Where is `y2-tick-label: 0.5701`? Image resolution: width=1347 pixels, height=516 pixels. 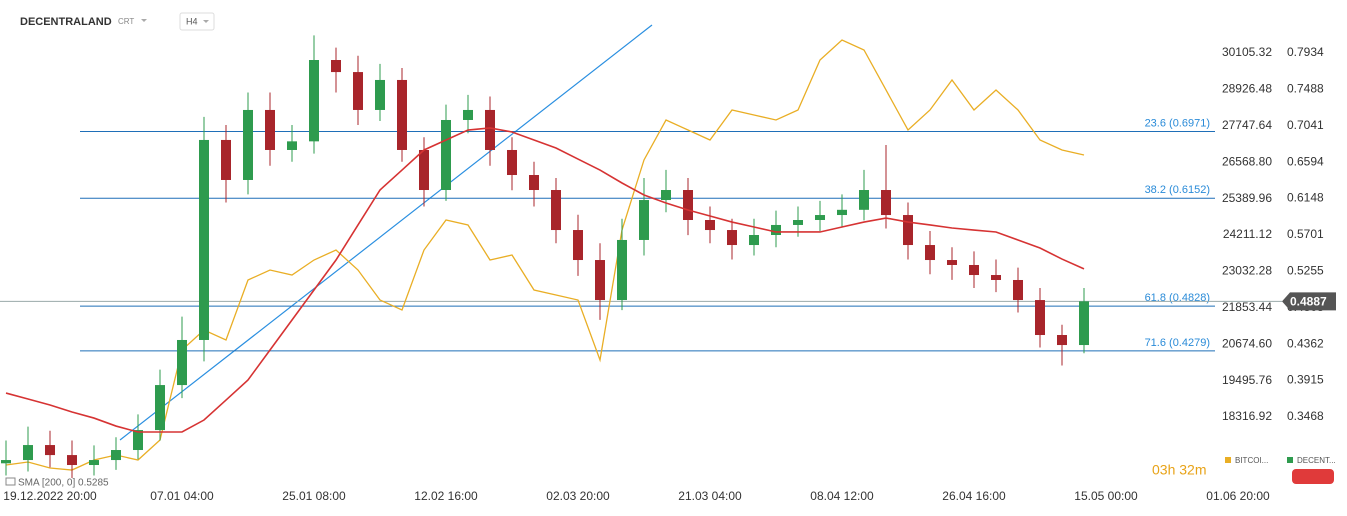 y2-tick-label: 0.5701 is located at coordinates (1305, 234).